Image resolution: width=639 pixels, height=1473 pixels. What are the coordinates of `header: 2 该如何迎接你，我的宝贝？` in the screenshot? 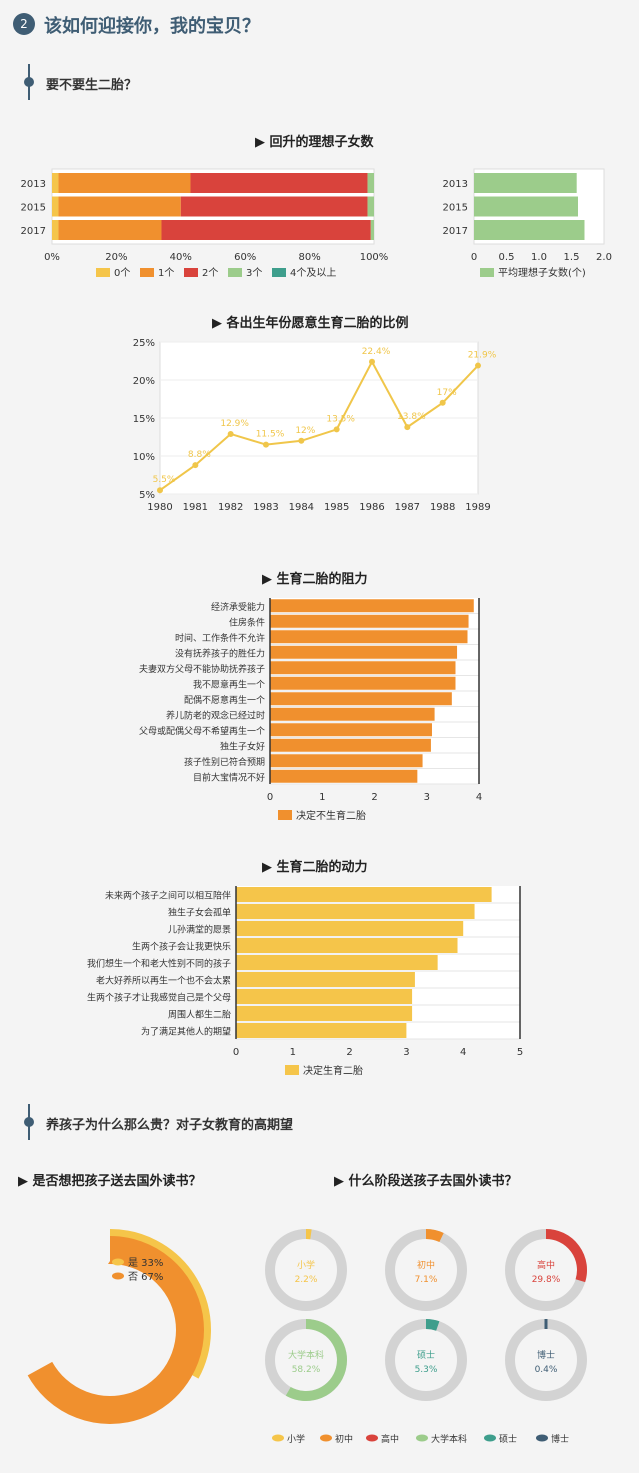 It's located at (319, 27).